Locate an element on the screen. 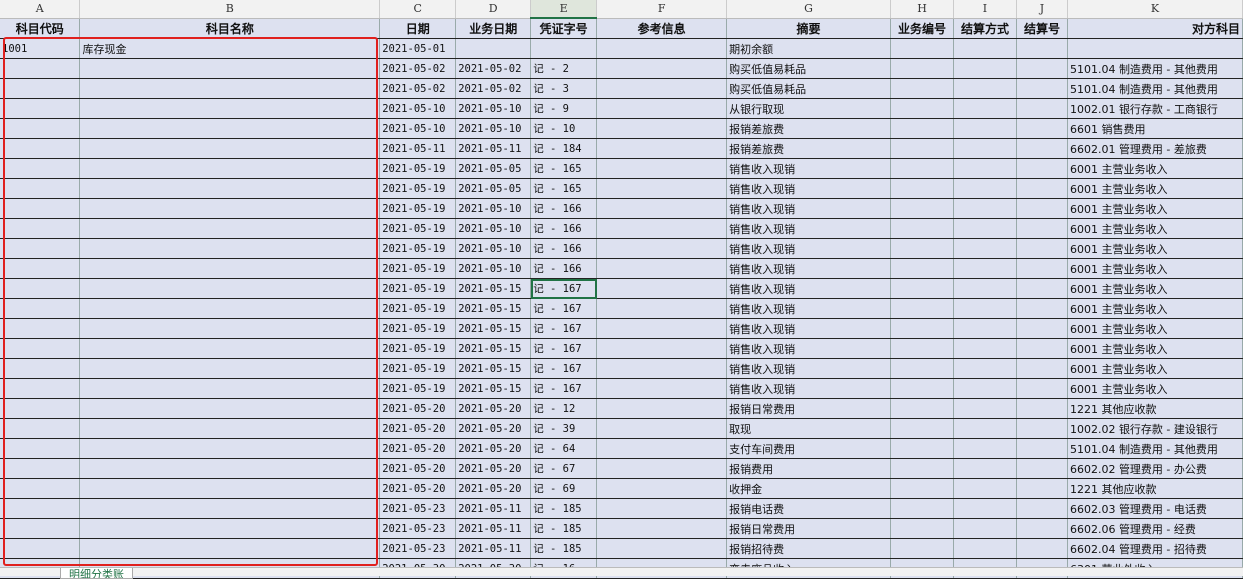  cell-D: 2021-05-02 is located at coordinates (493, 88).